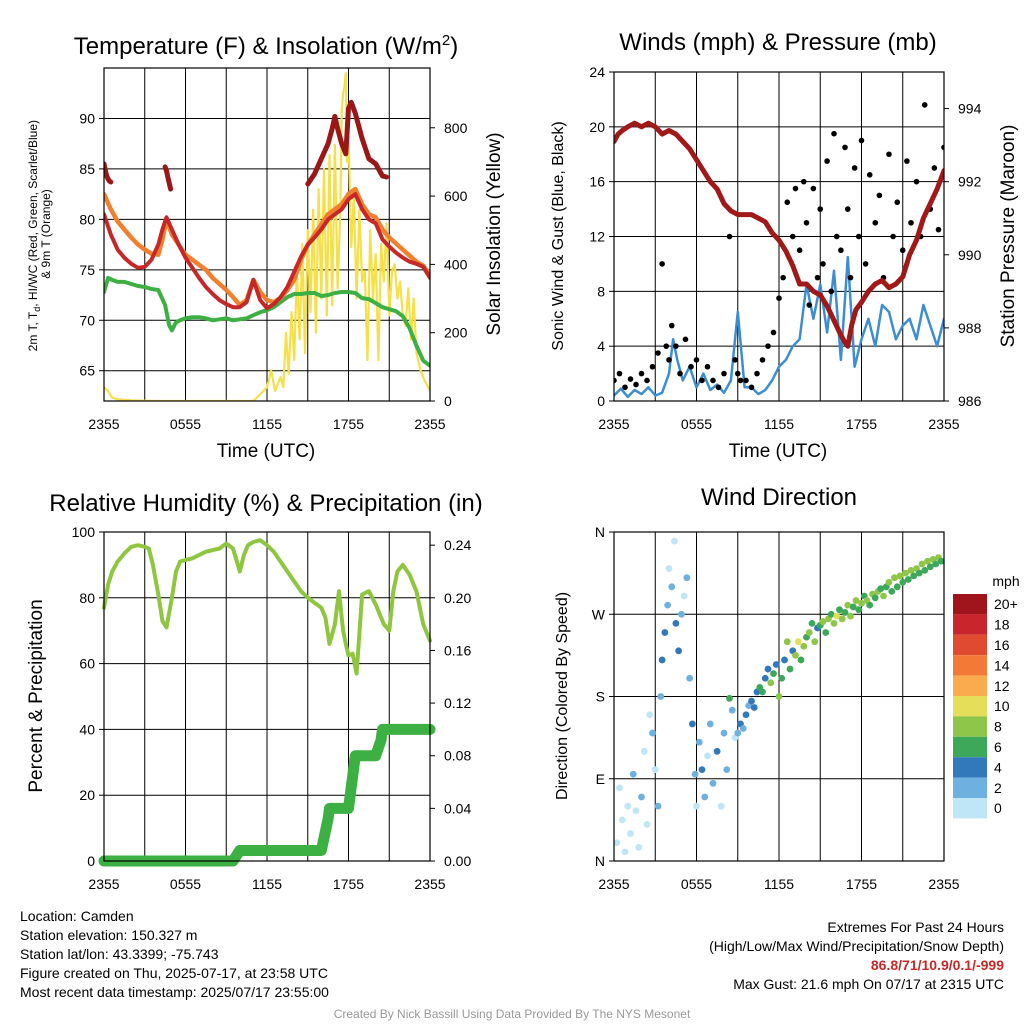  I want to click on temperature-xlabel: Time (UTC), so click(266, 451).